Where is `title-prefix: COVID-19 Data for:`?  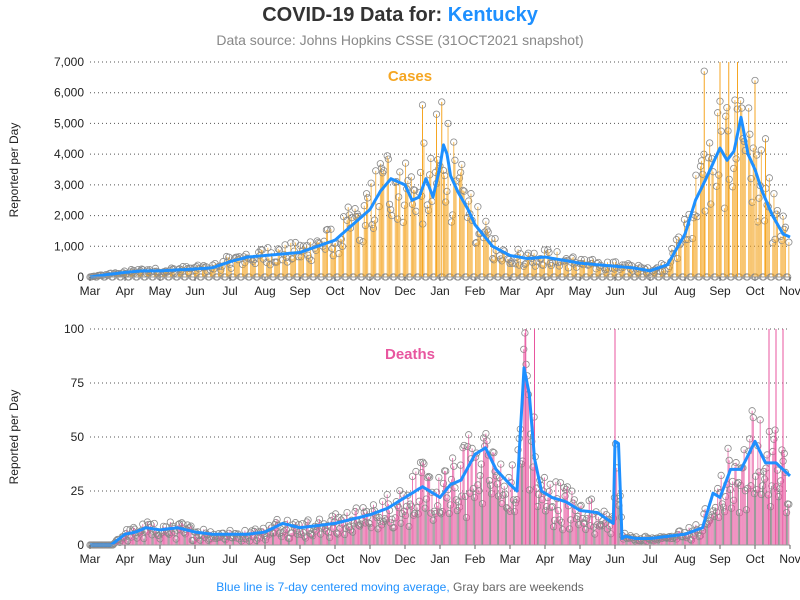
title-prefix: COVID-19 Data for: is located at coordinates (352, 15).